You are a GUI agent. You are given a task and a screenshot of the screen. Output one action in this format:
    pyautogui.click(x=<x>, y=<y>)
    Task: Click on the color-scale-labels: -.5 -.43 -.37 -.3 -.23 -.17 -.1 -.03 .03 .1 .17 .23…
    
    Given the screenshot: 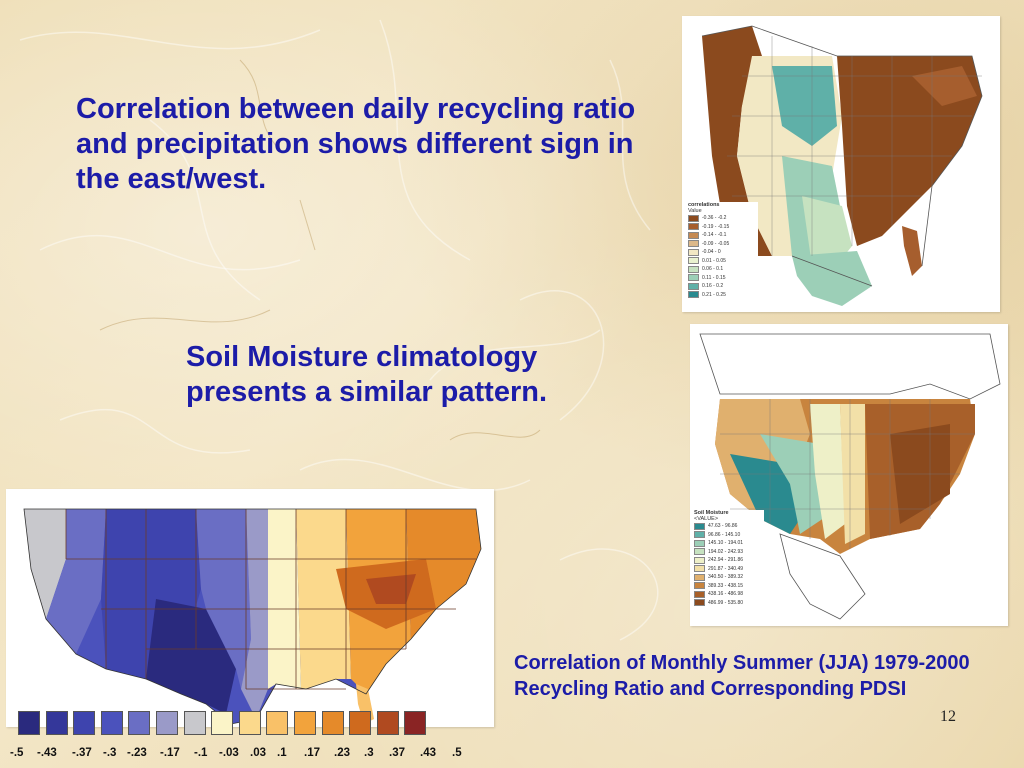 What is the action you would take?
    pyautogui.click(x=240, y=755)
    